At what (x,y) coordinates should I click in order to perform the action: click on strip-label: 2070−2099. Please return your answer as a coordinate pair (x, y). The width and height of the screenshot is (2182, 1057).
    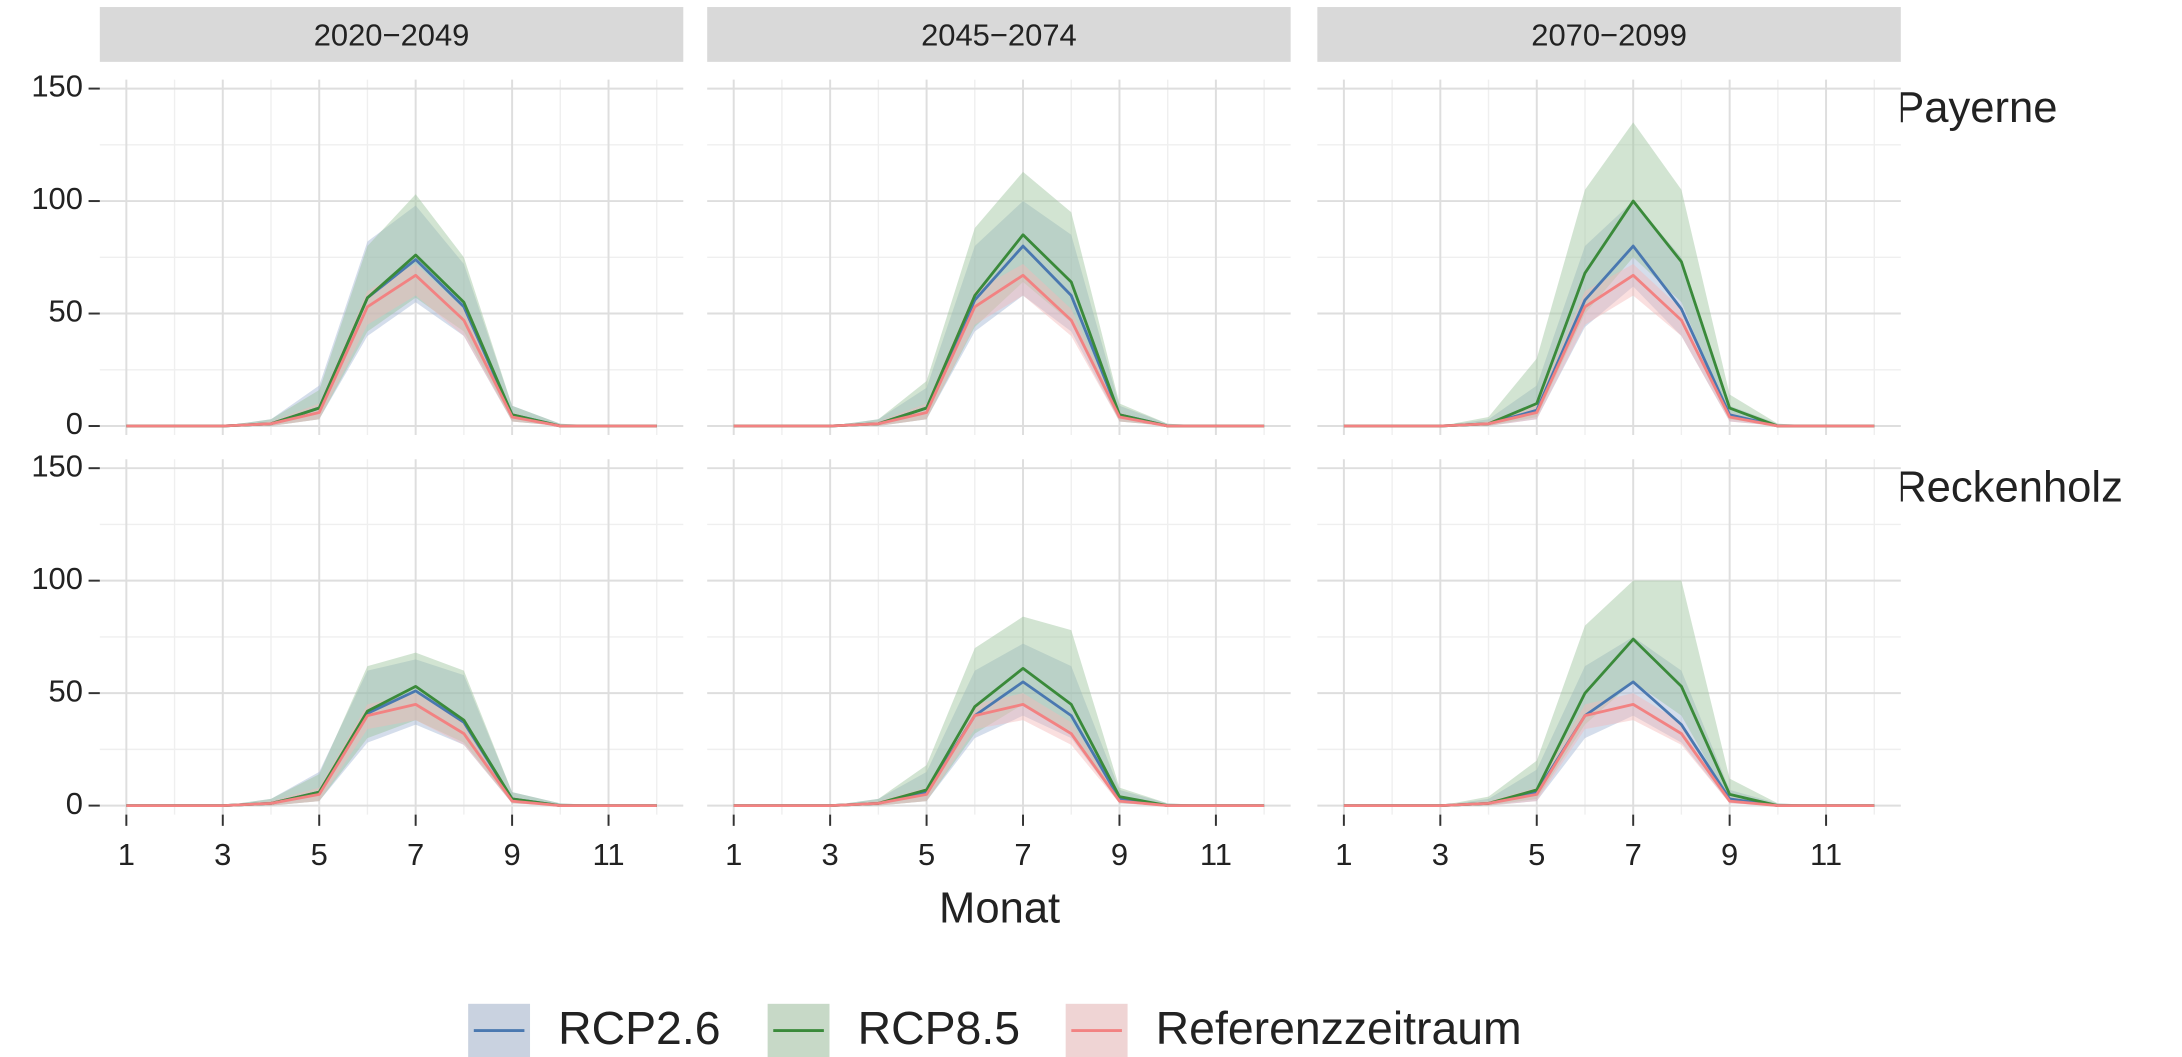
    Looking at the image, I should click on (1609, 34).